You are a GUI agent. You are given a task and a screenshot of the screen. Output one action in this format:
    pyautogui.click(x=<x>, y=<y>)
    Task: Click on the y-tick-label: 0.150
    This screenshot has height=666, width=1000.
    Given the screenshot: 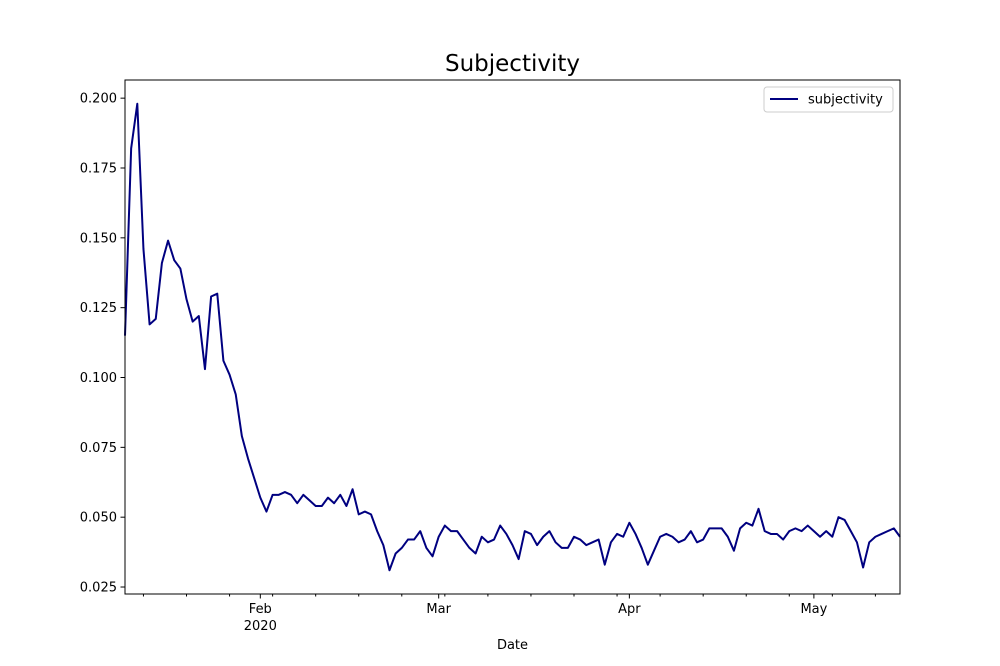 What is the action you would take?
    pyautogui.click(x=98, y=238)
    